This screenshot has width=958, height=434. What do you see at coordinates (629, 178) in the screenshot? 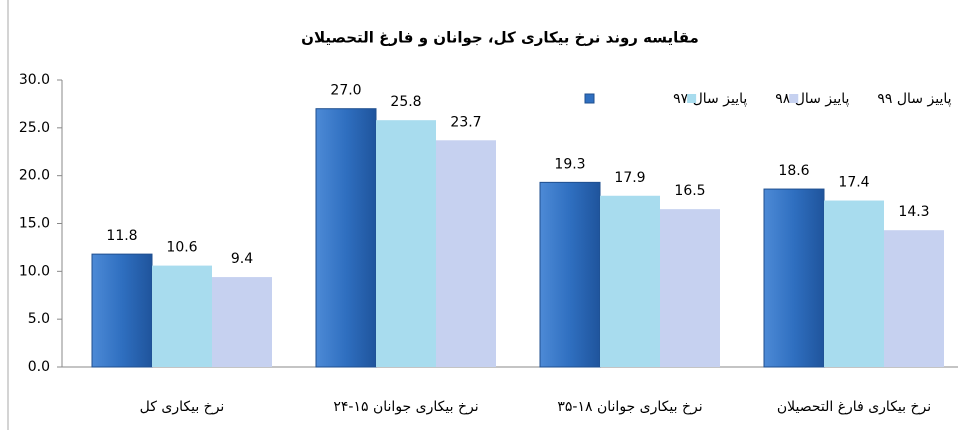
I see `value-label: 17.9` at bounding box center [629, 178].